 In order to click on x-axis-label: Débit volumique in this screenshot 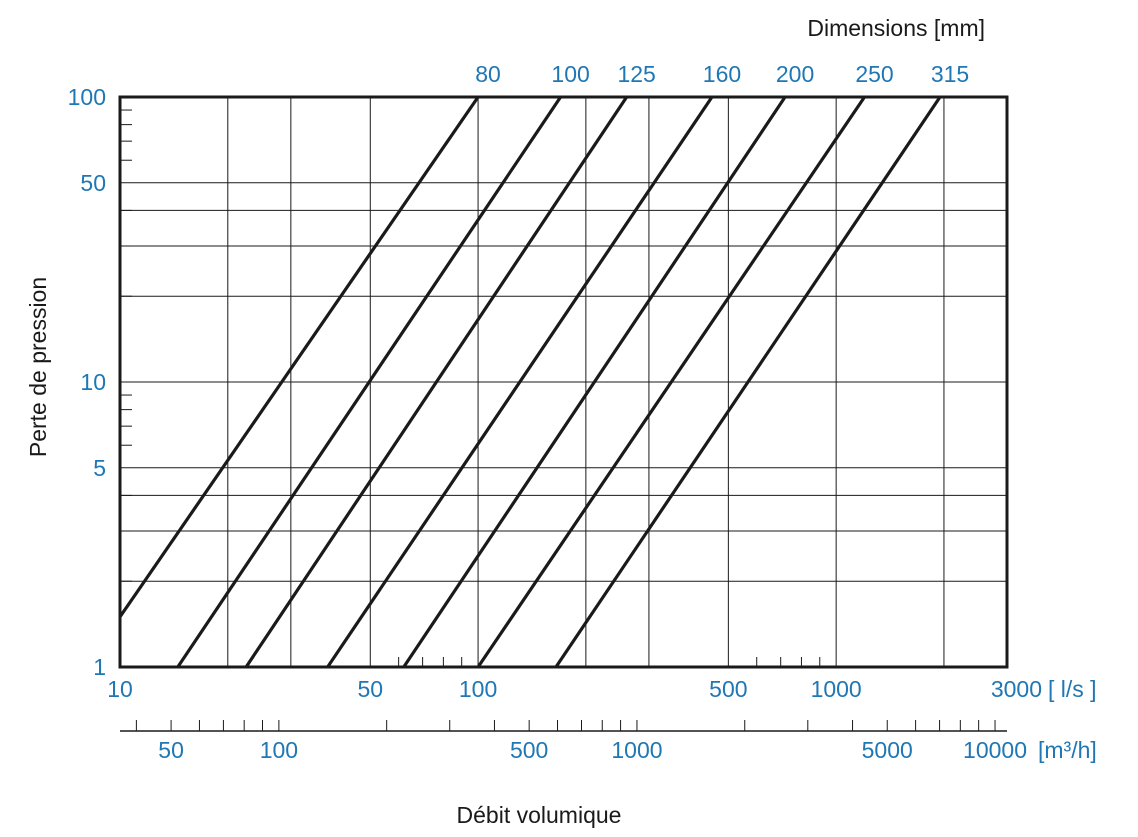, I will do `click(539, 815)`.